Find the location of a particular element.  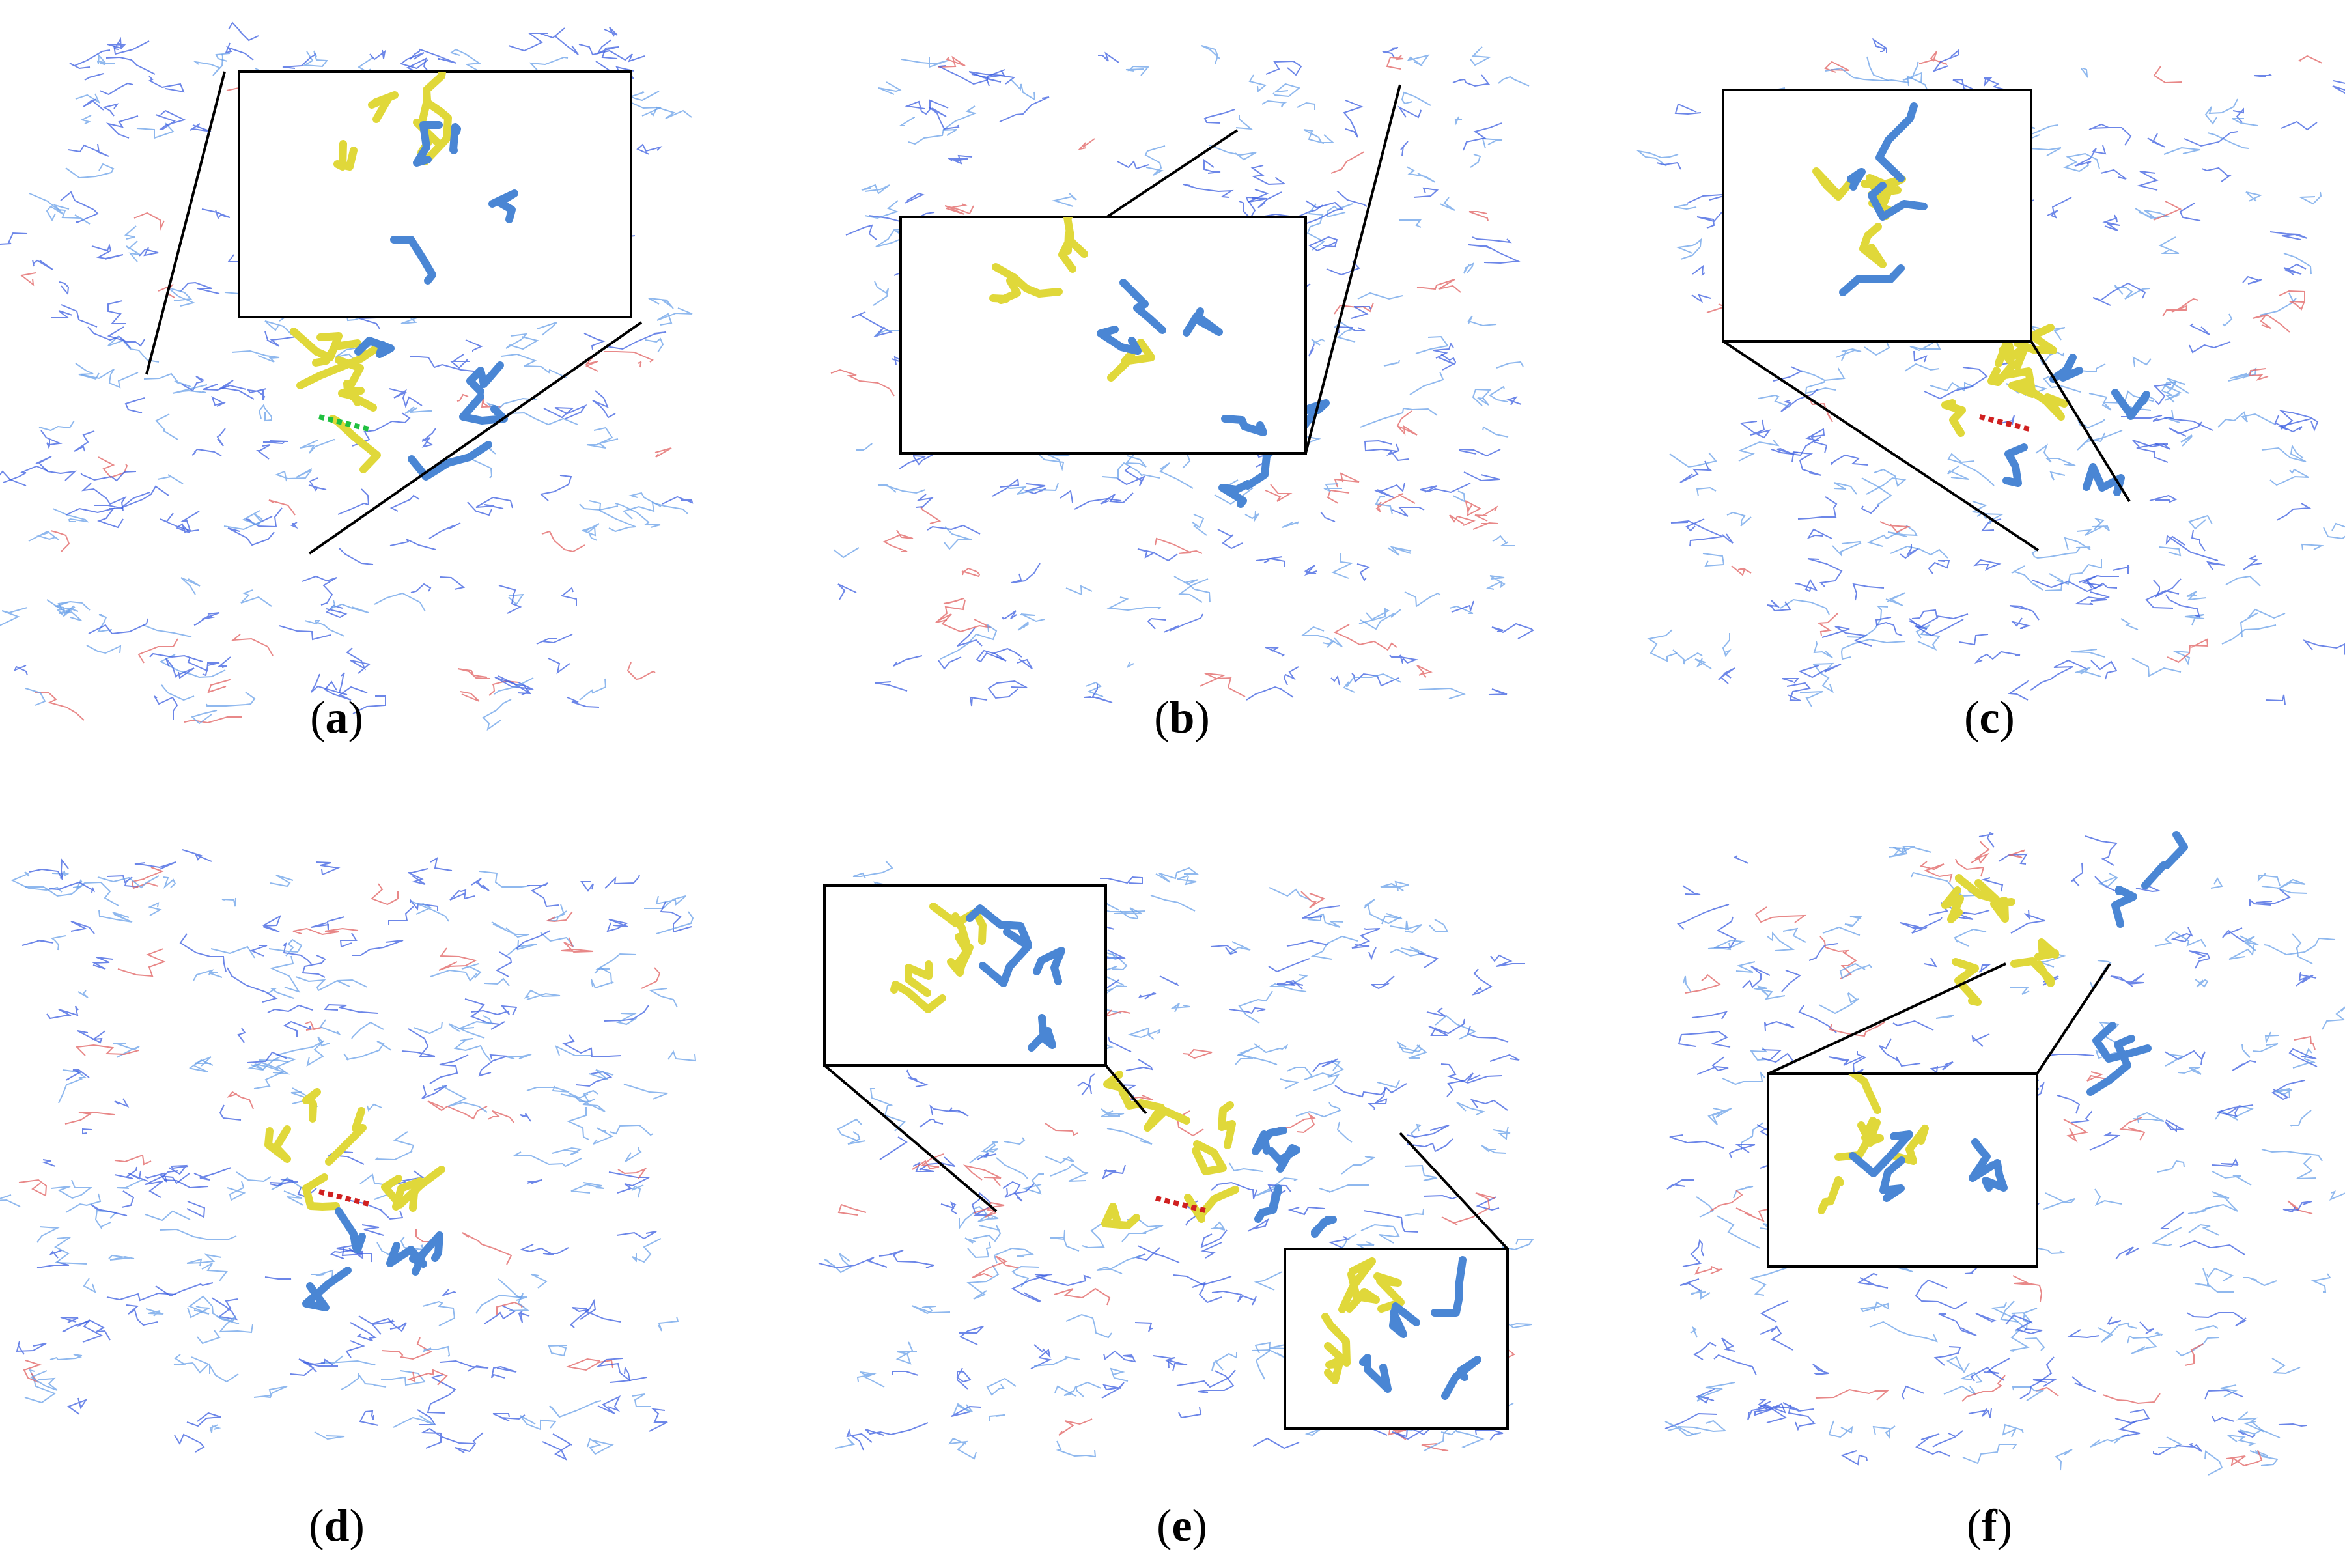

panel-label: (d) is located at coordinates (337, 1526).